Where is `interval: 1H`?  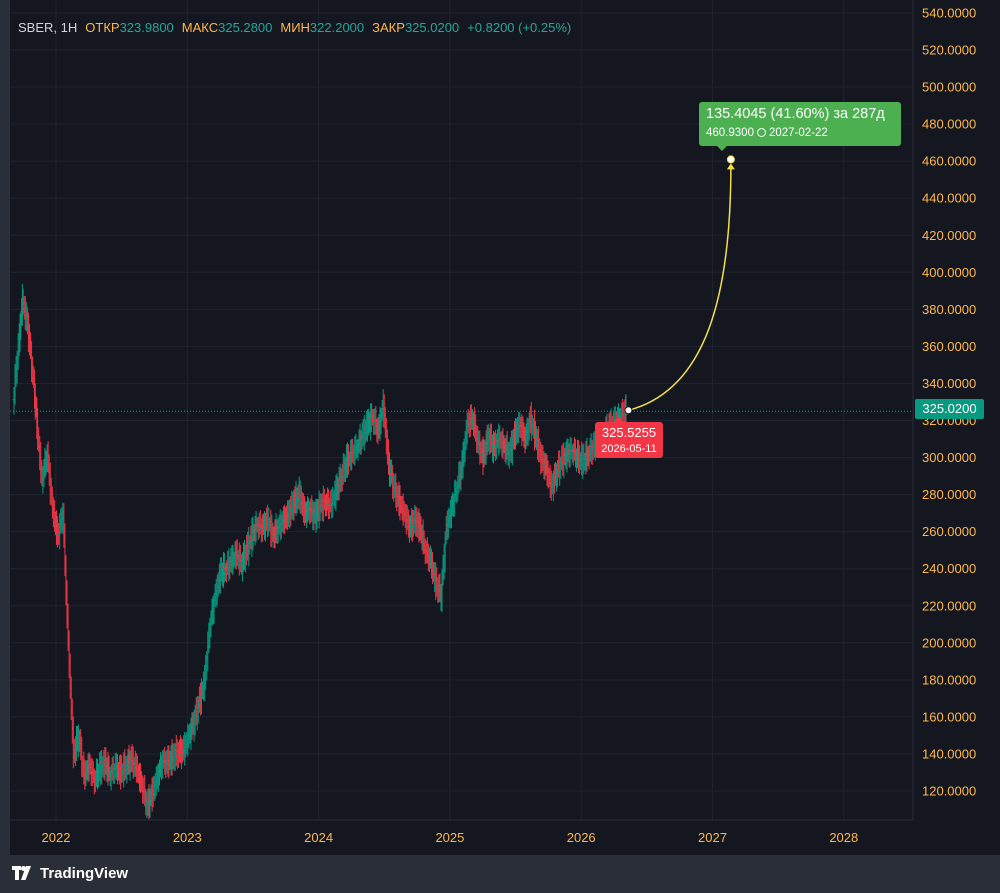 interval: 1H is located at coordinates (69, 27).